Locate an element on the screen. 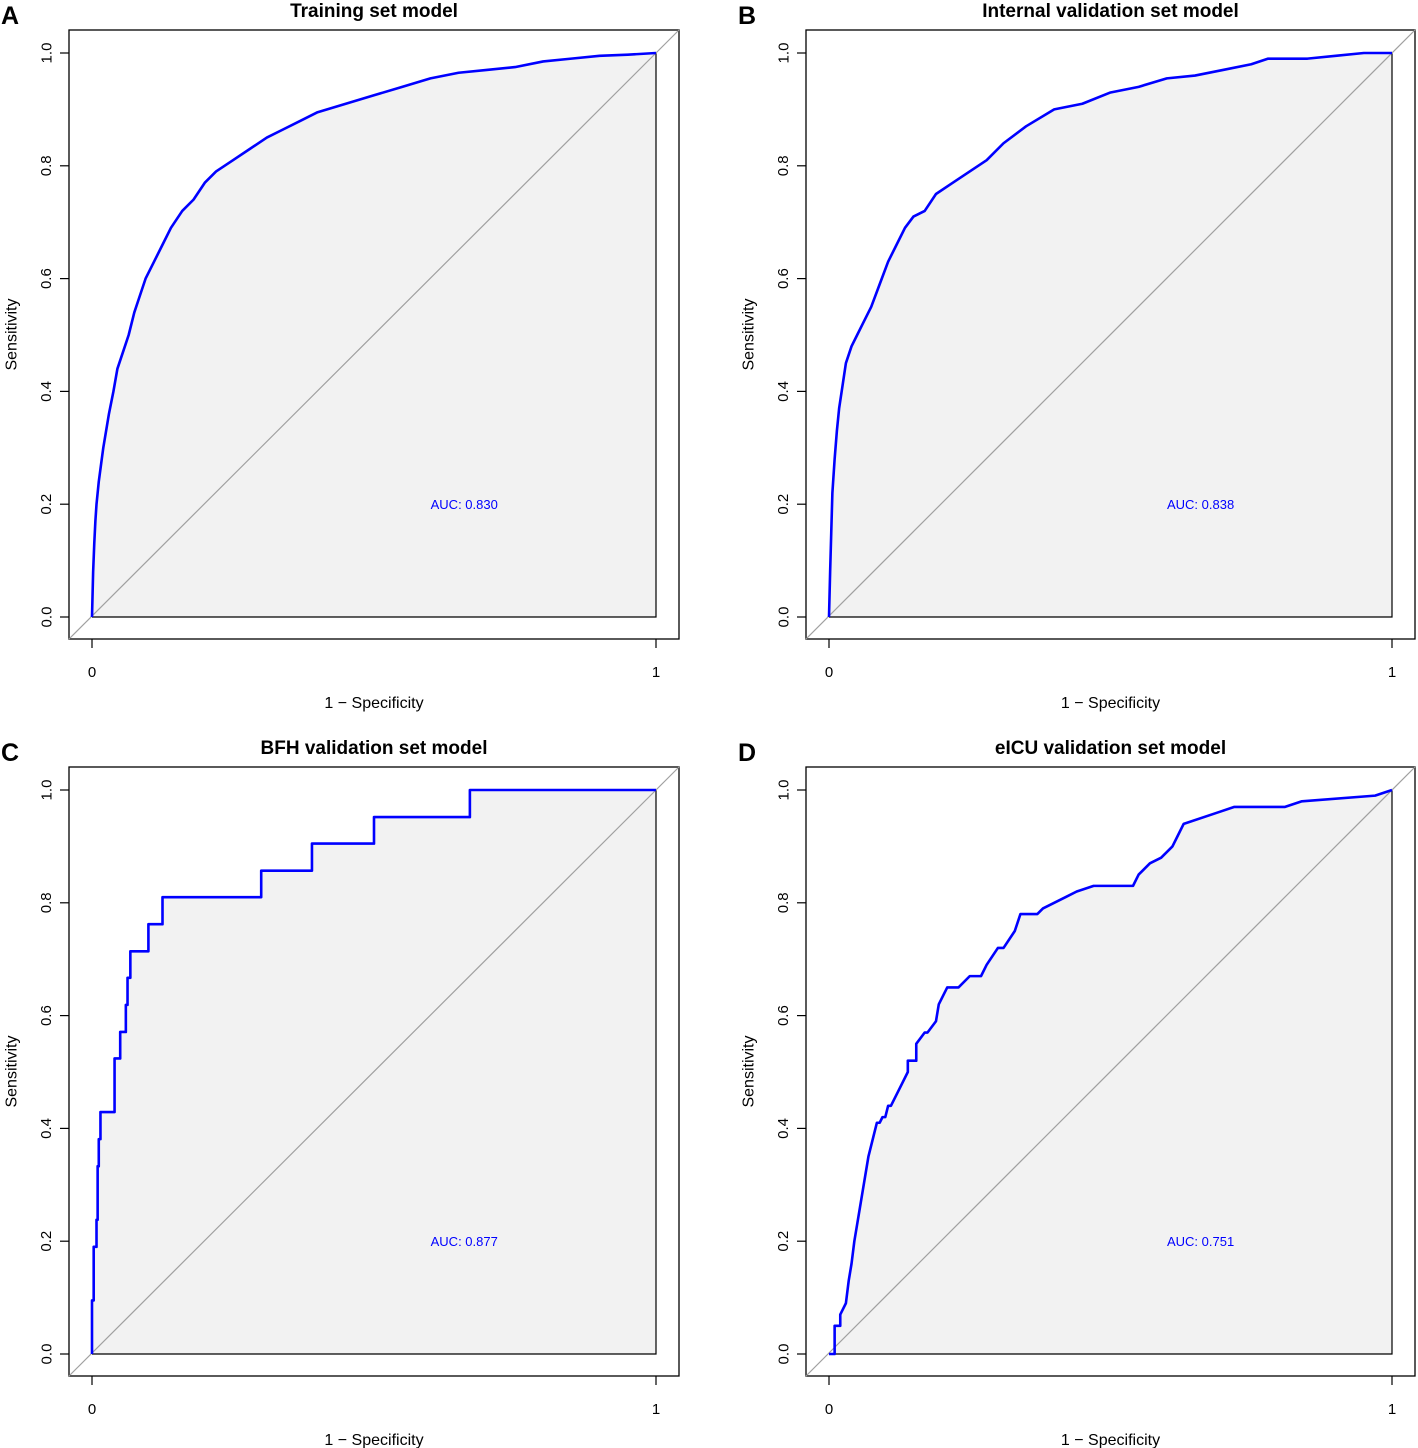 This screenshot has height=1448, width=1418. panel-label: C is located at coordinates (10, 753).